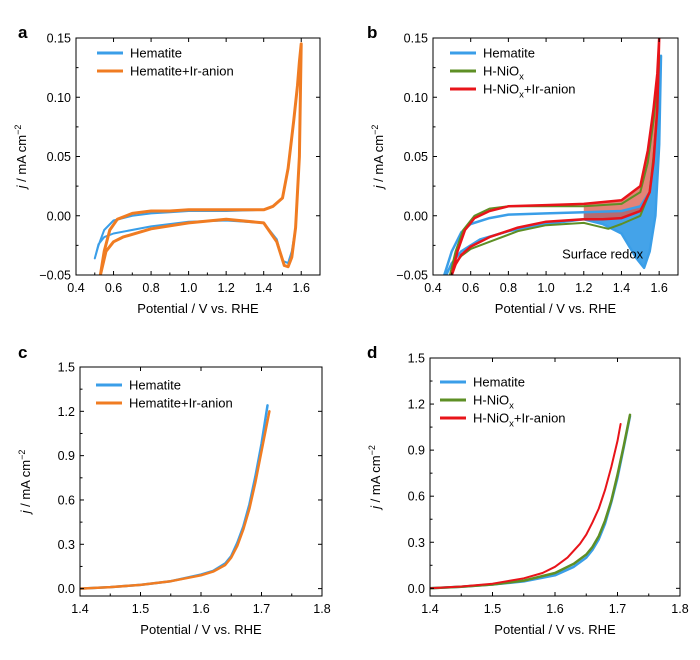 The height and width of the screenshot is (660, 700). What do you see at coordinates (602, 253) in the screenshot?
I see `surface-redox-annotation: Surface redox` at bounding box center [602, 253].